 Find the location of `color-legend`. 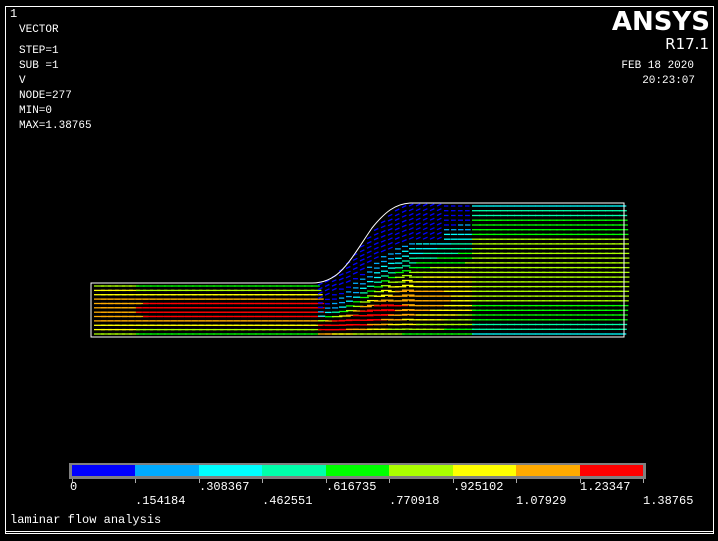

color-legend is located at coordinates (357, 471).